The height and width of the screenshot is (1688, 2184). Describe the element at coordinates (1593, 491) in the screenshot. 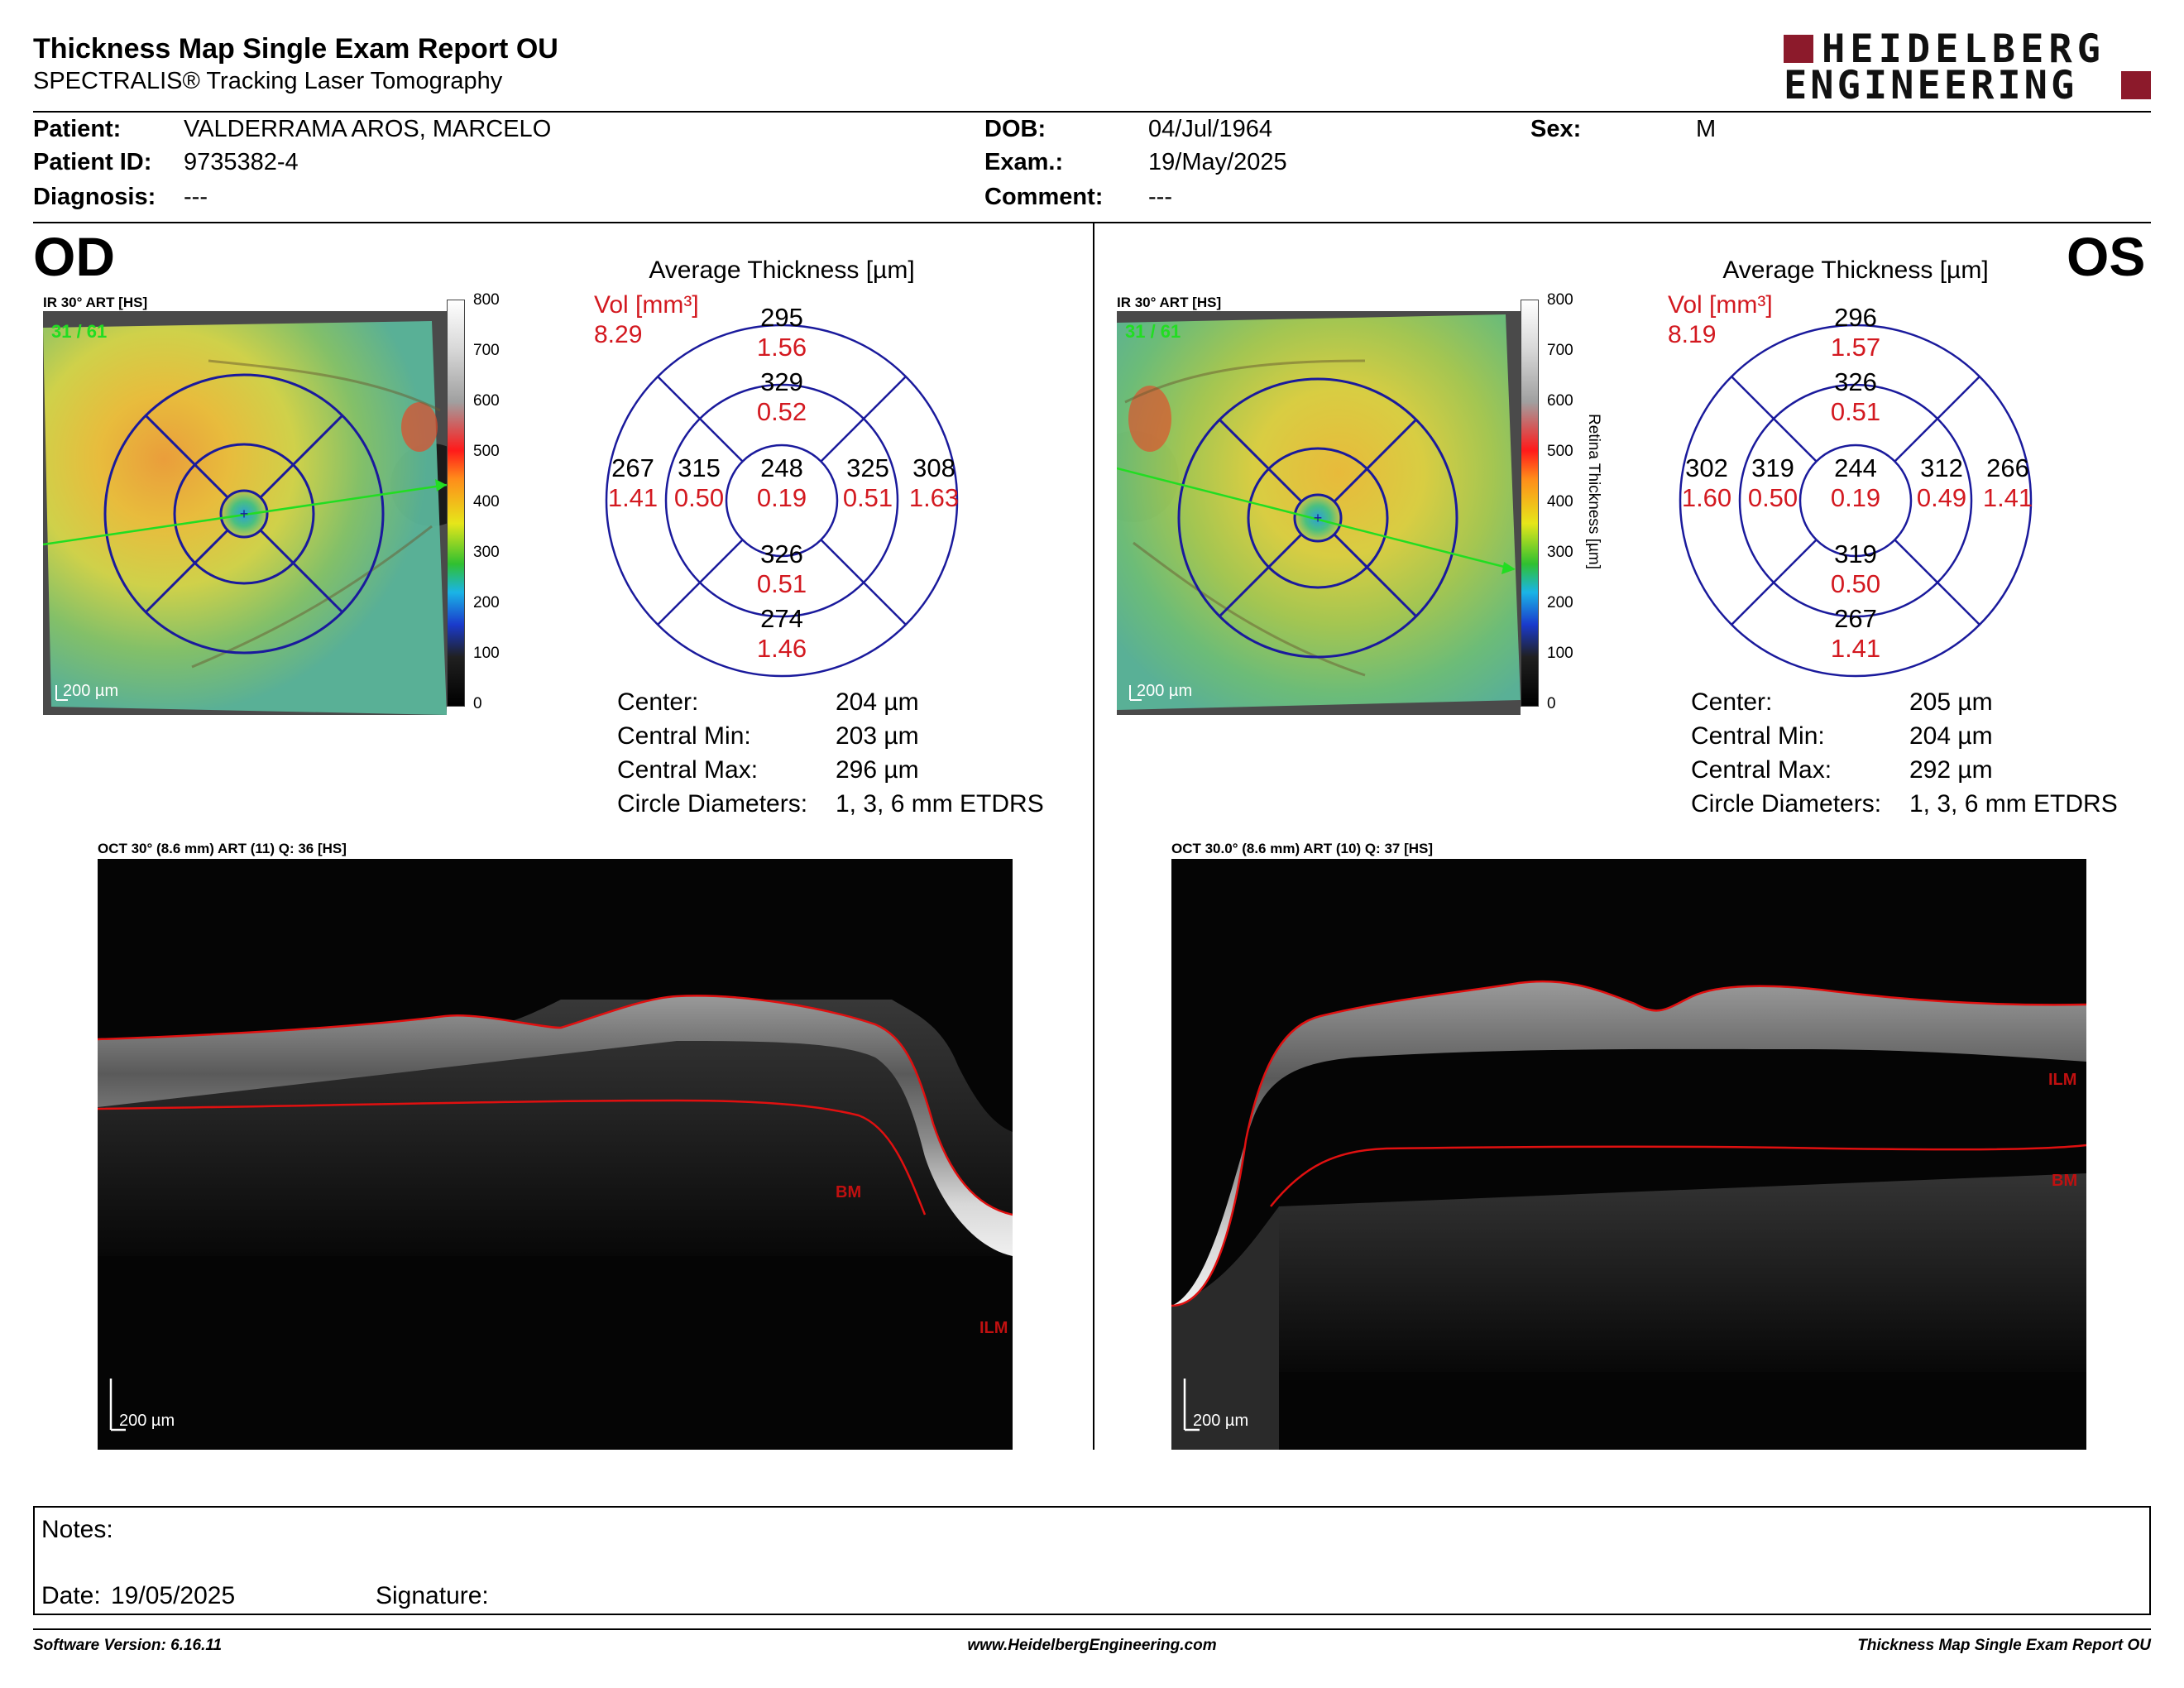

I see `os-colorbar-title: Retina Thickness [µm]` at that location.